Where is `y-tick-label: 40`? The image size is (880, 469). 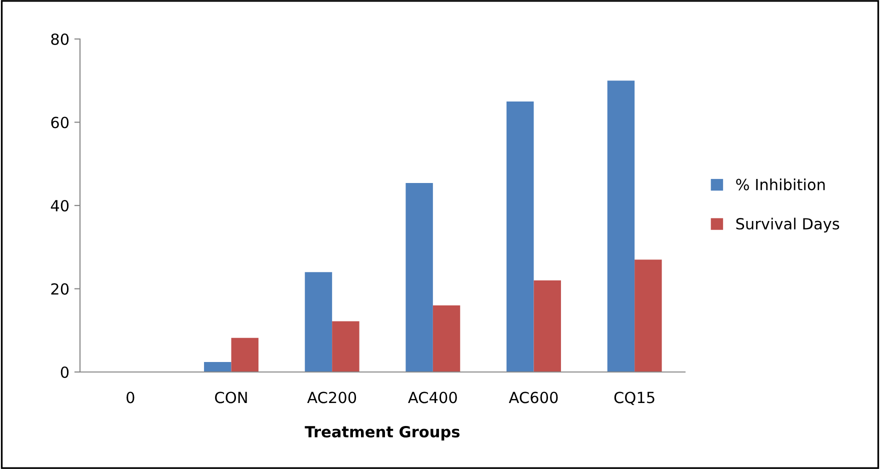 y-tick-label: 40 is located at coordinates (59, 206).